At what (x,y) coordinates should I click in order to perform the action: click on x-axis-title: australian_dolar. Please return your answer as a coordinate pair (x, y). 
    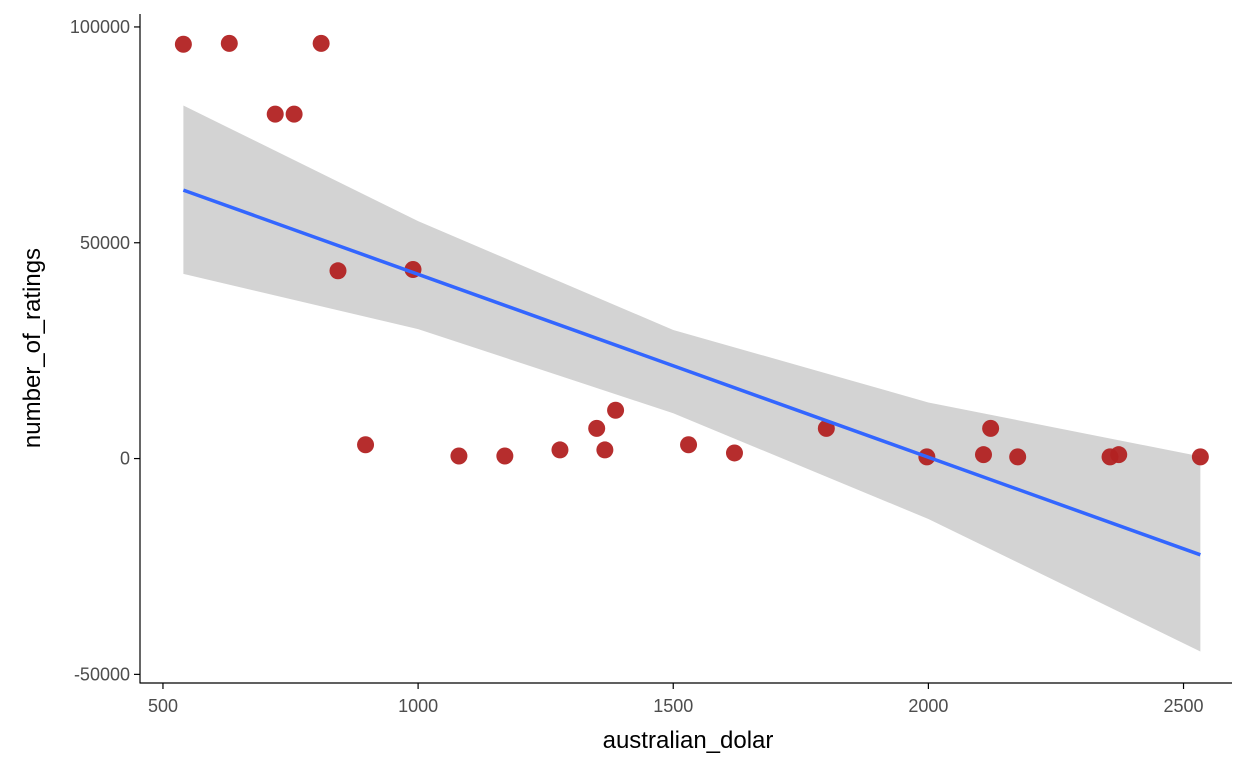
    Looking at the image, I should click on (688, 740).